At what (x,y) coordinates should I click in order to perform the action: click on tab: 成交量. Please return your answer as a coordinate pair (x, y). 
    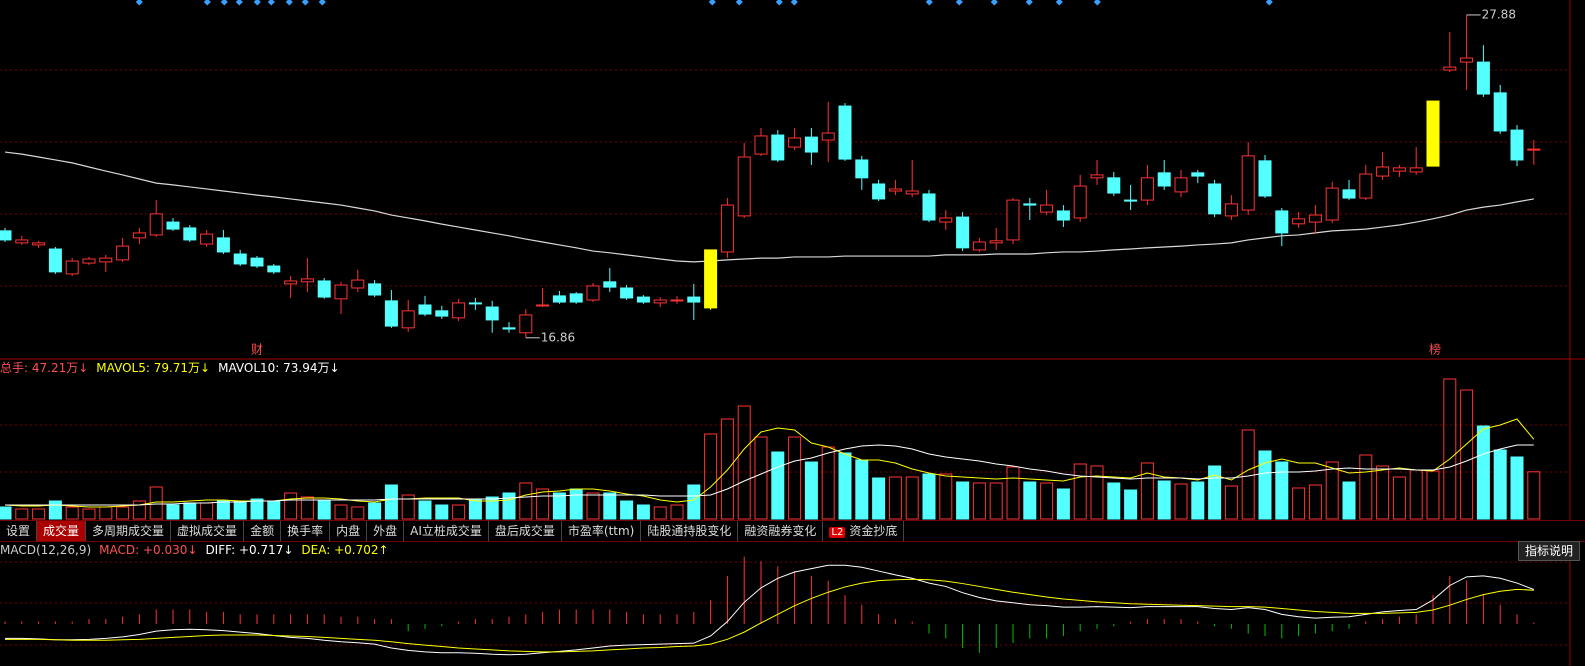
    Looking at the image, I should click on (62, 531).